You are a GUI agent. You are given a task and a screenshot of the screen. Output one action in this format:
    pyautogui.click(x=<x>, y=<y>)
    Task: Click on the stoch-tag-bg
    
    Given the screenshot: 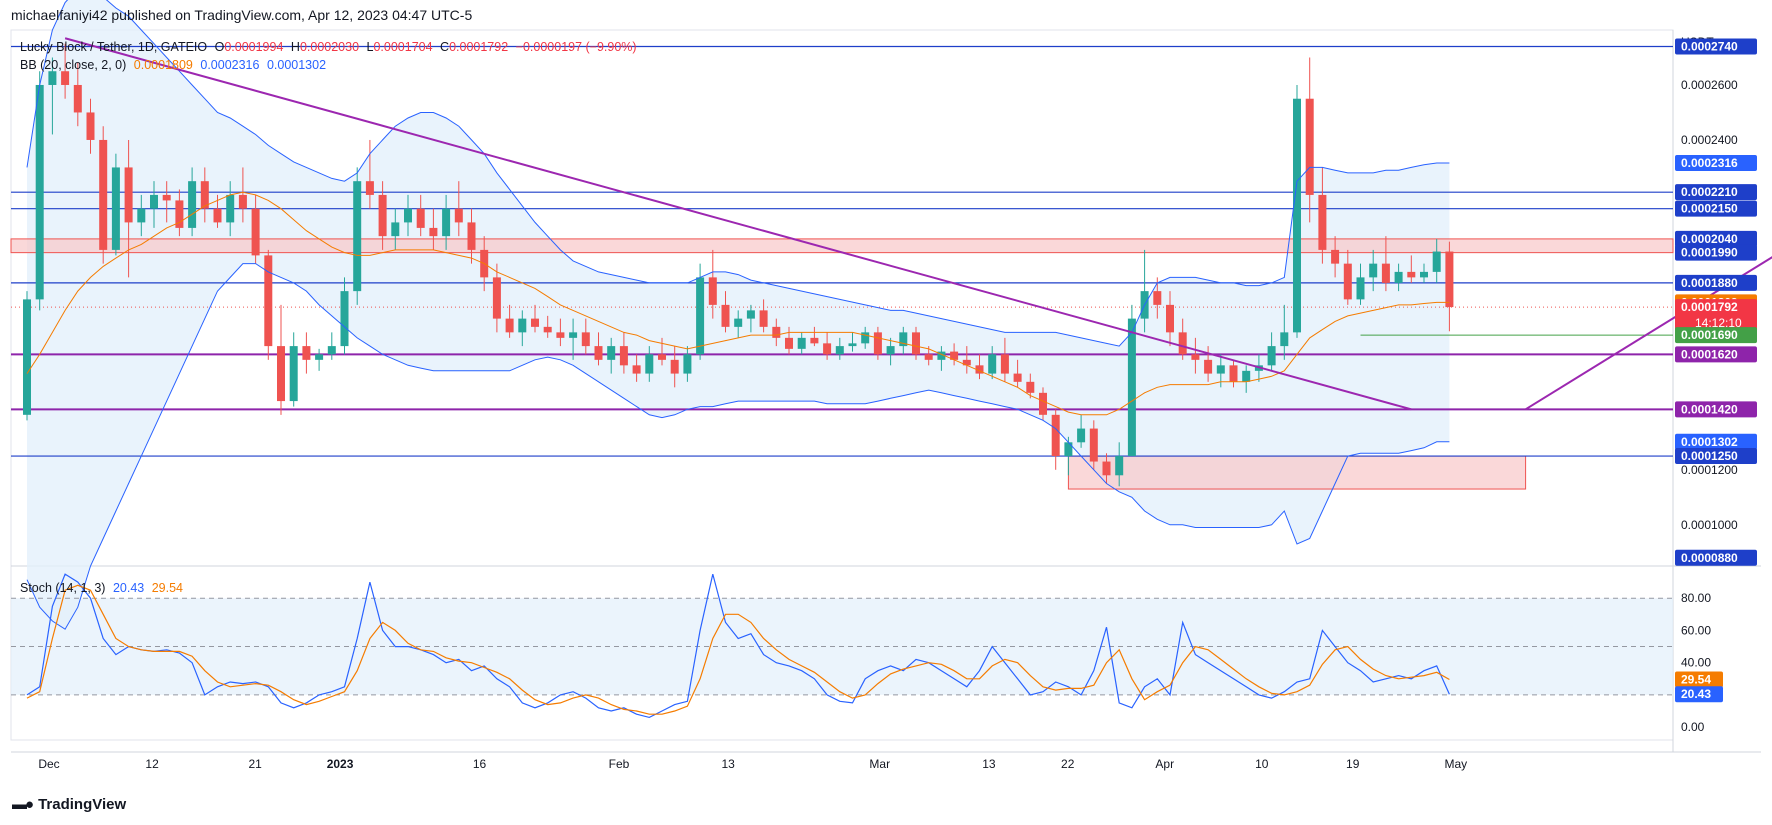 What is the action you would take?
    pyautogui.click(x=1699, y=679)
    